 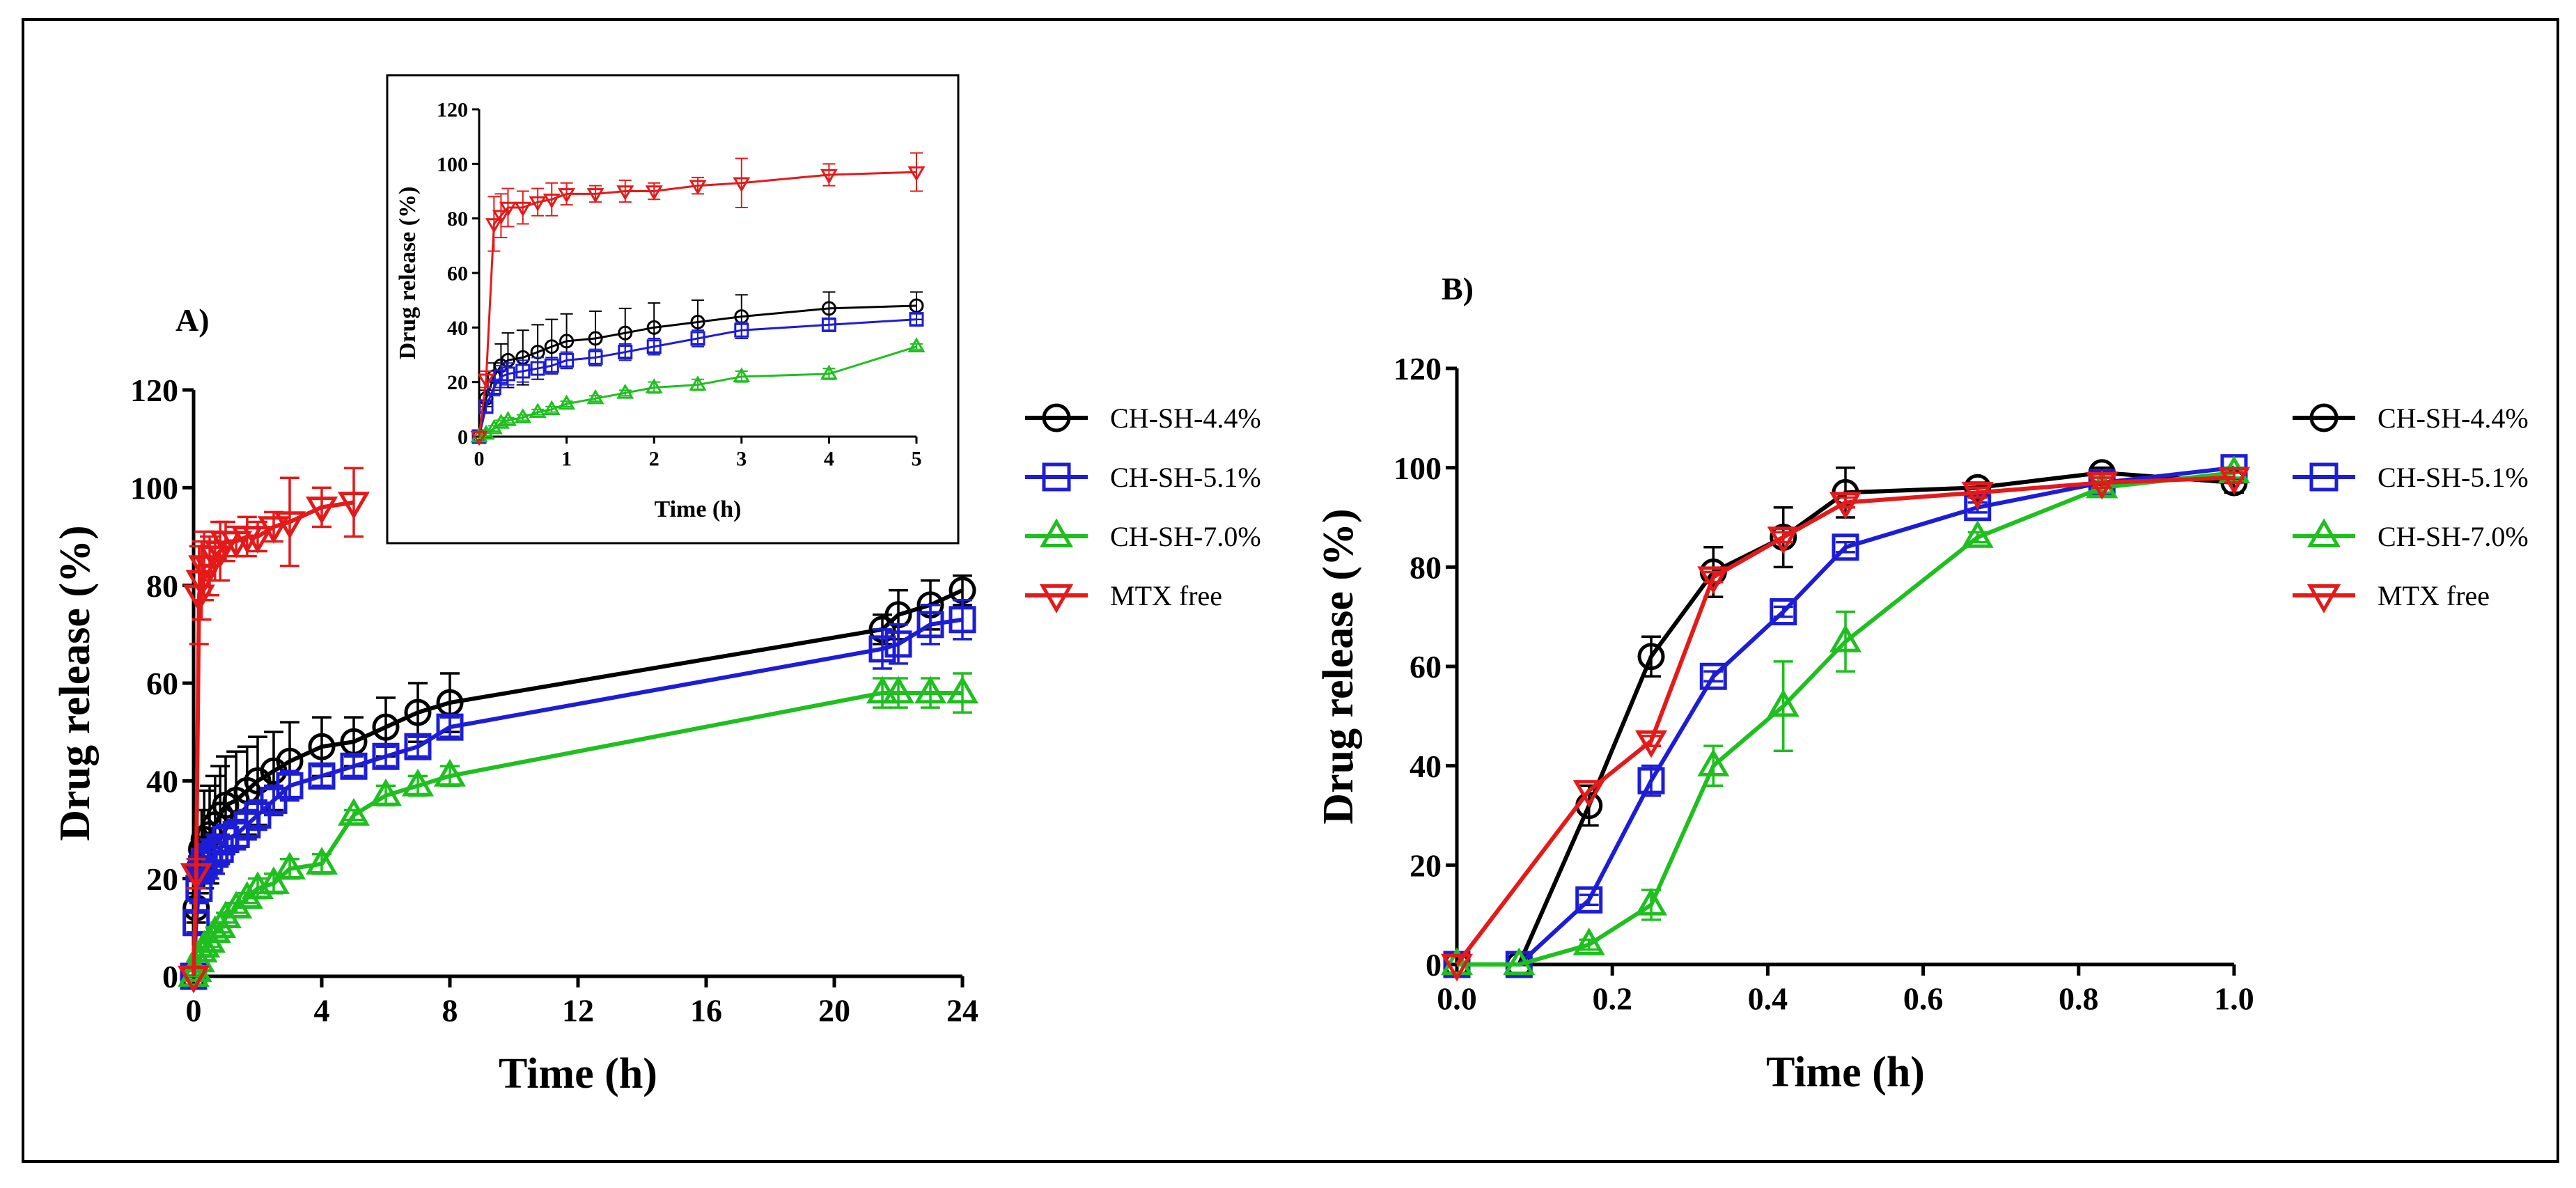 I want to click on y-tick-label: 80, so click(x=458, y=219).